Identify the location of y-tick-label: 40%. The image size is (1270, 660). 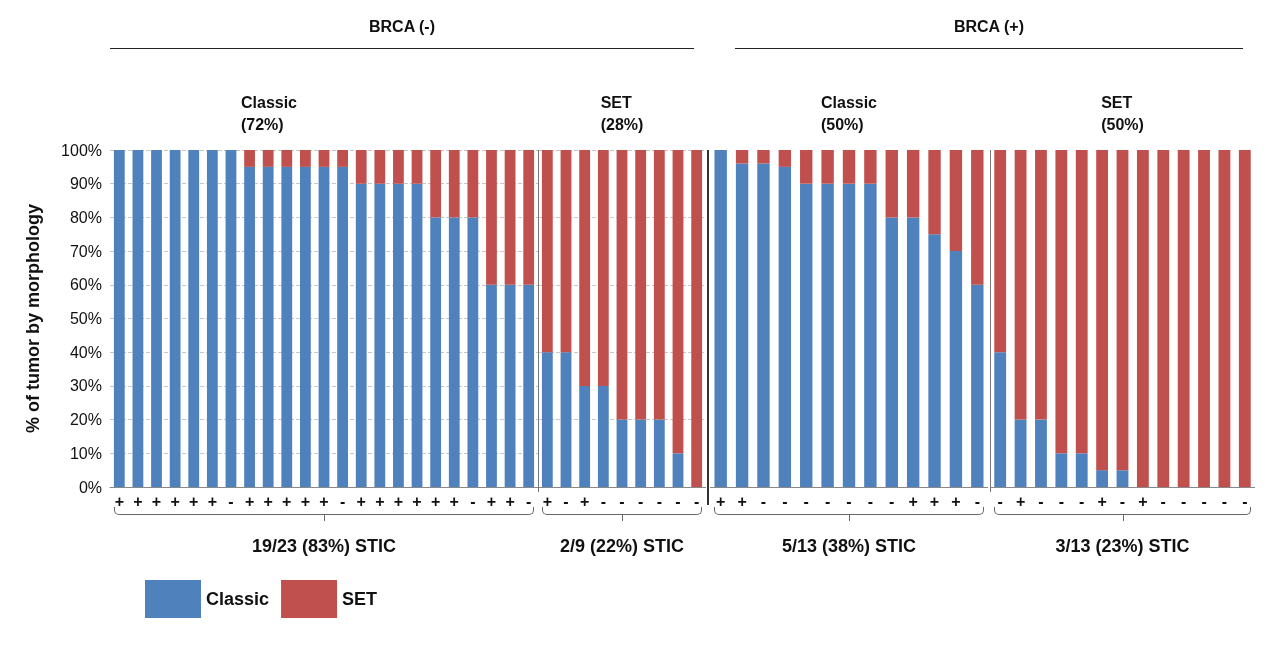
(85, 352).